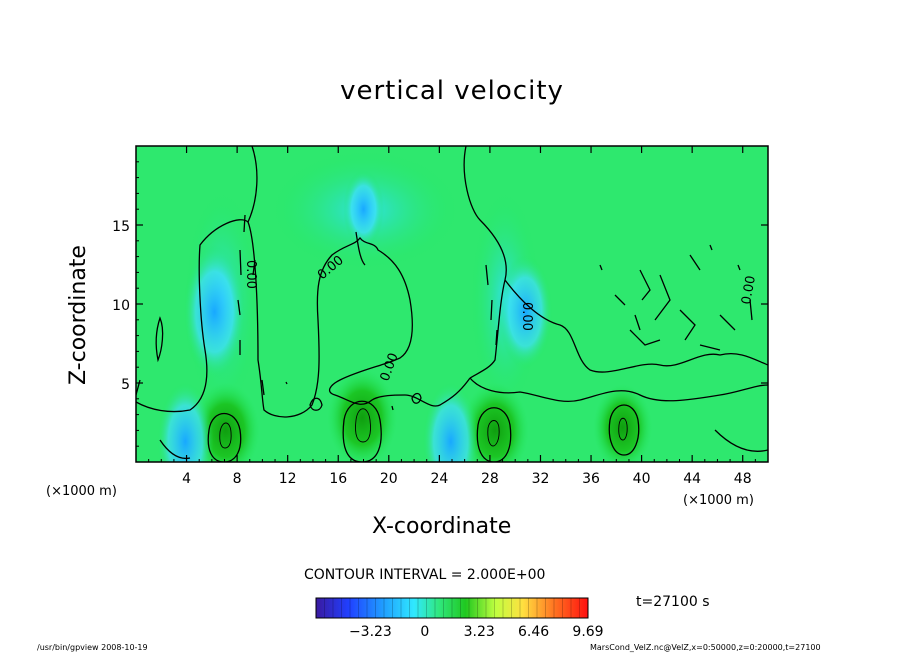  Describe the element at coordinates (636, 326) in the screenshot. I see `contour-zero-rough` at that location.